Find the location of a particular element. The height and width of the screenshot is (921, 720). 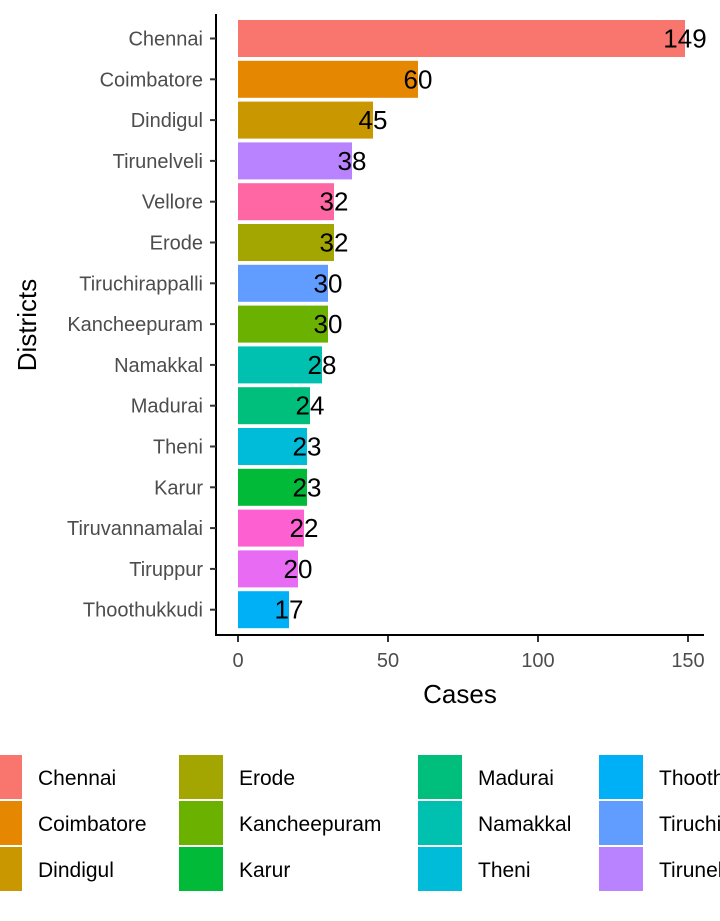

bar-tiruppur is located at coordinates (268, 569).